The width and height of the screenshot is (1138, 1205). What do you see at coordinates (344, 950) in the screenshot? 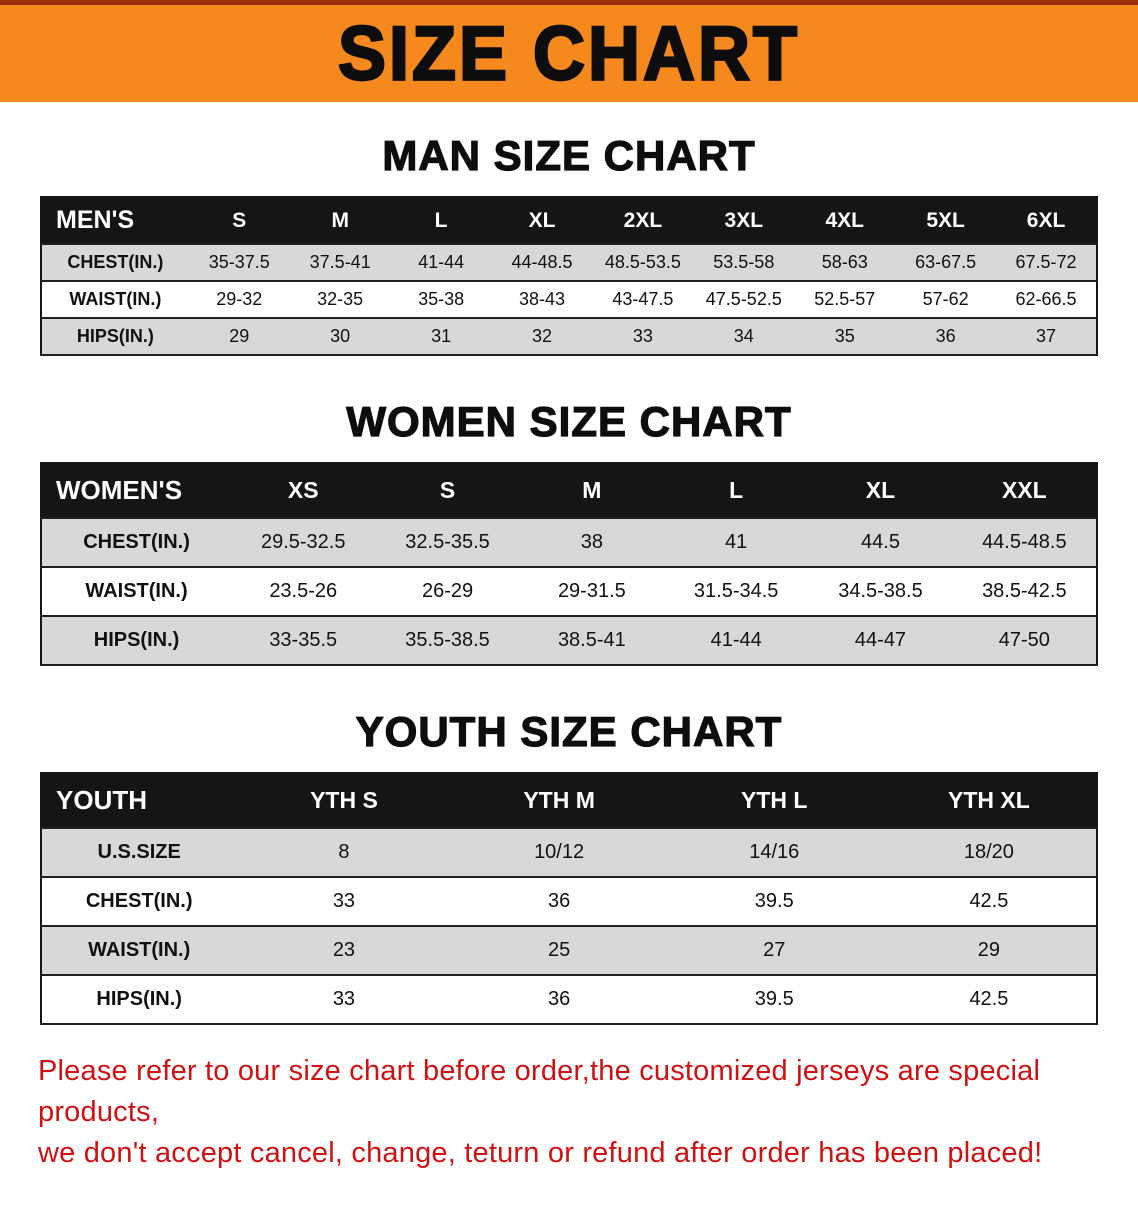
I see `cell: 23` at bounding box center [344, 950].